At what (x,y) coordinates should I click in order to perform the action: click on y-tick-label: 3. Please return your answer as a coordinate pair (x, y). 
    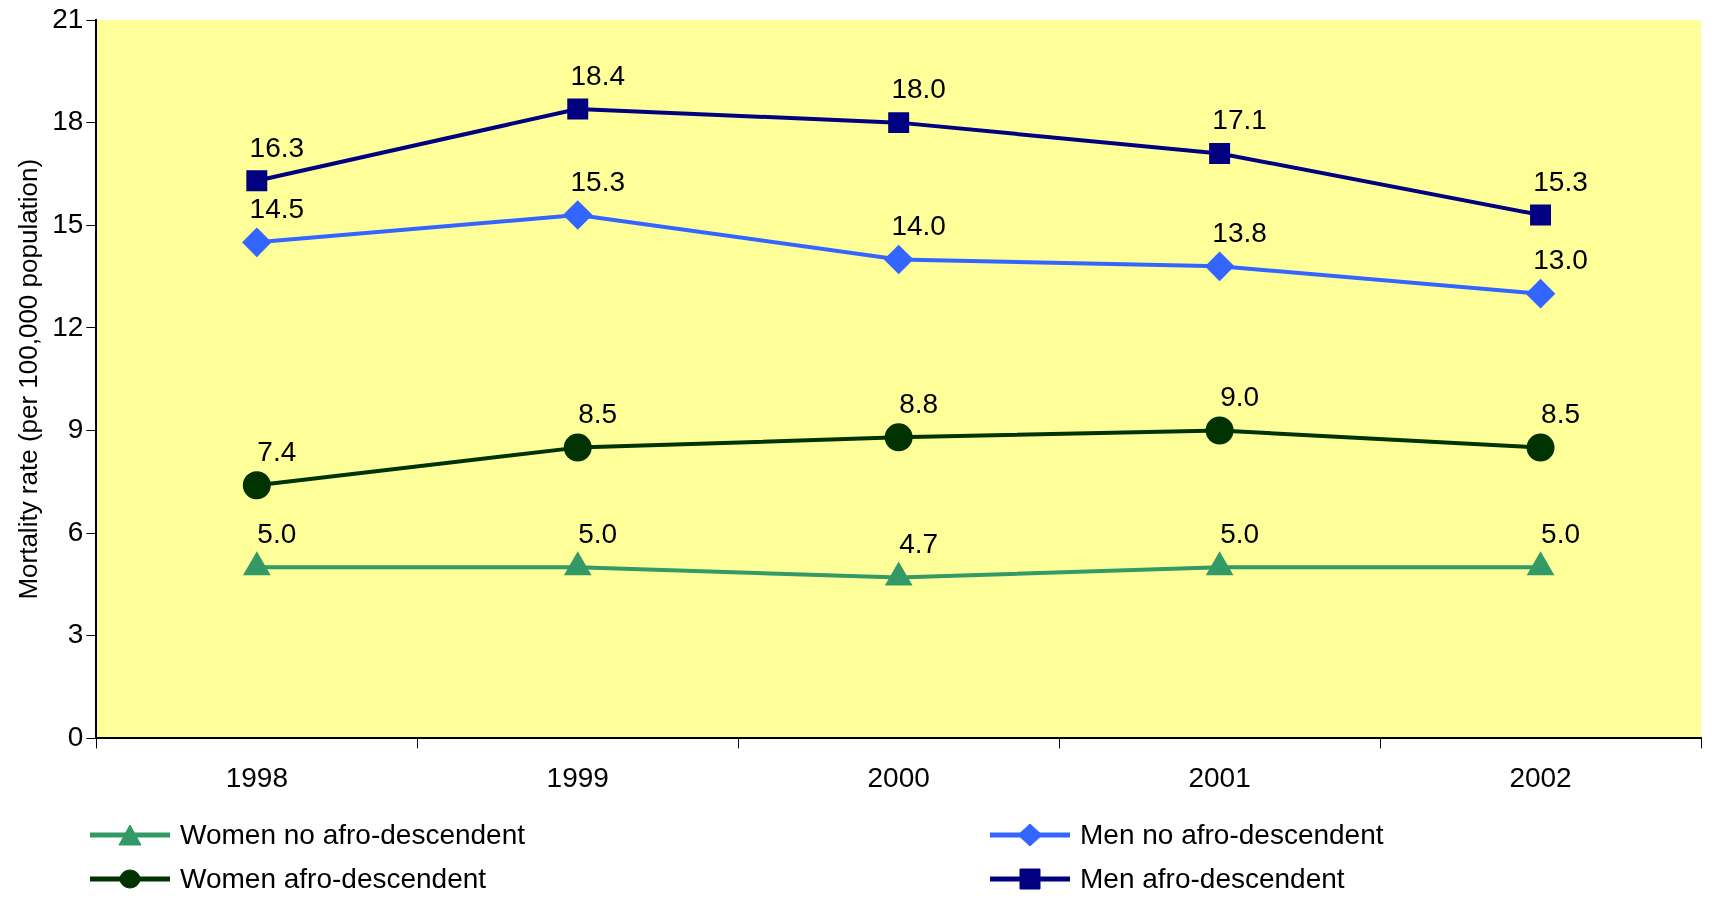
    Looking at the image, I should click on (75, 634).